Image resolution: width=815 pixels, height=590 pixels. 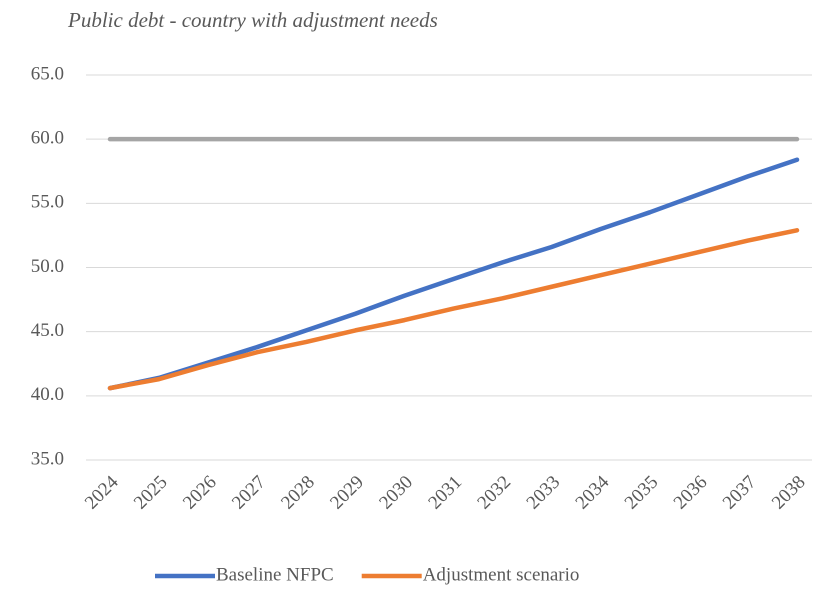 I want to click on y-tick-label: 55.0, so click(x=47, y=202).